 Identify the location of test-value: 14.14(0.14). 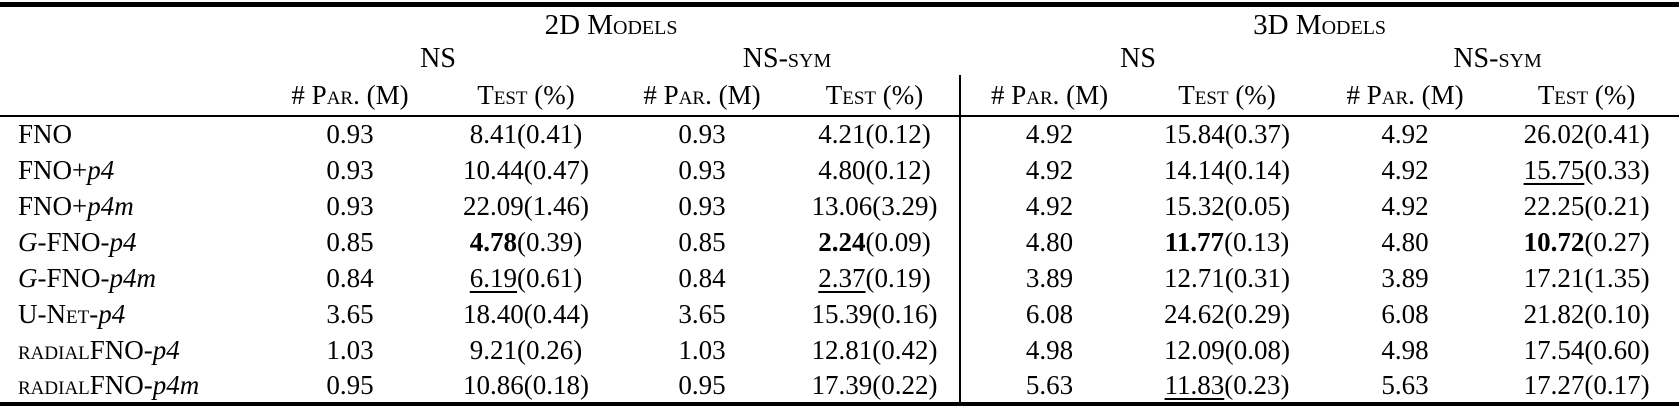
(1227, 170).